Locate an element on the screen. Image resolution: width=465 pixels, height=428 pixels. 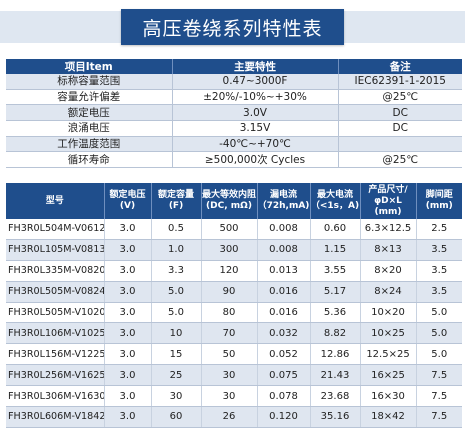
spec-note is located at coordinates (400, 144).